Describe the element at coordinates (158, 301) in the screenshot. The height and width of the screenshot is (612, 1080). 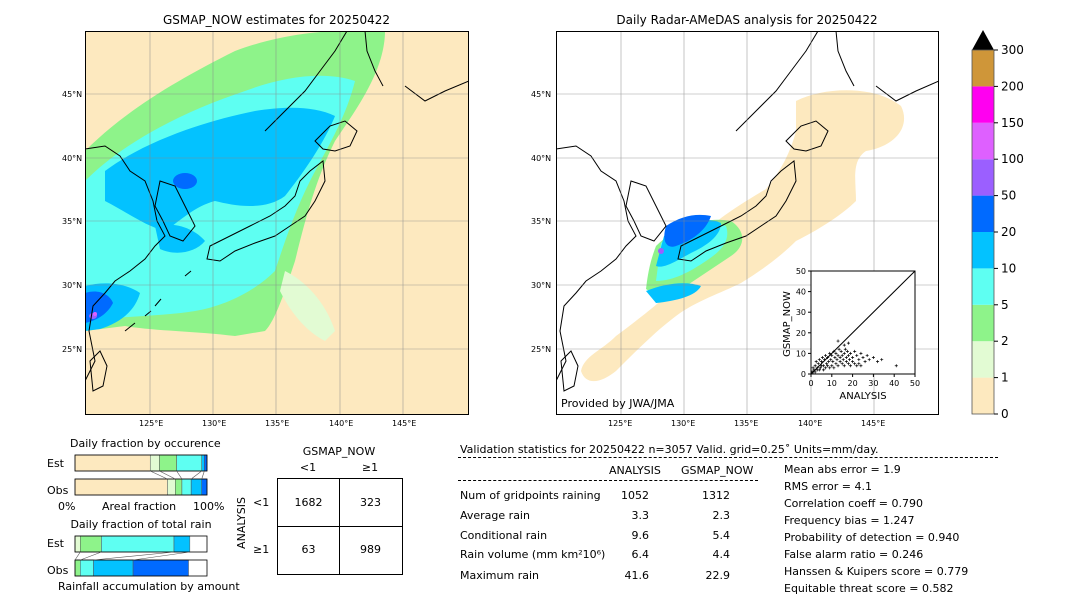
I see `left-coast-islands` at that location.